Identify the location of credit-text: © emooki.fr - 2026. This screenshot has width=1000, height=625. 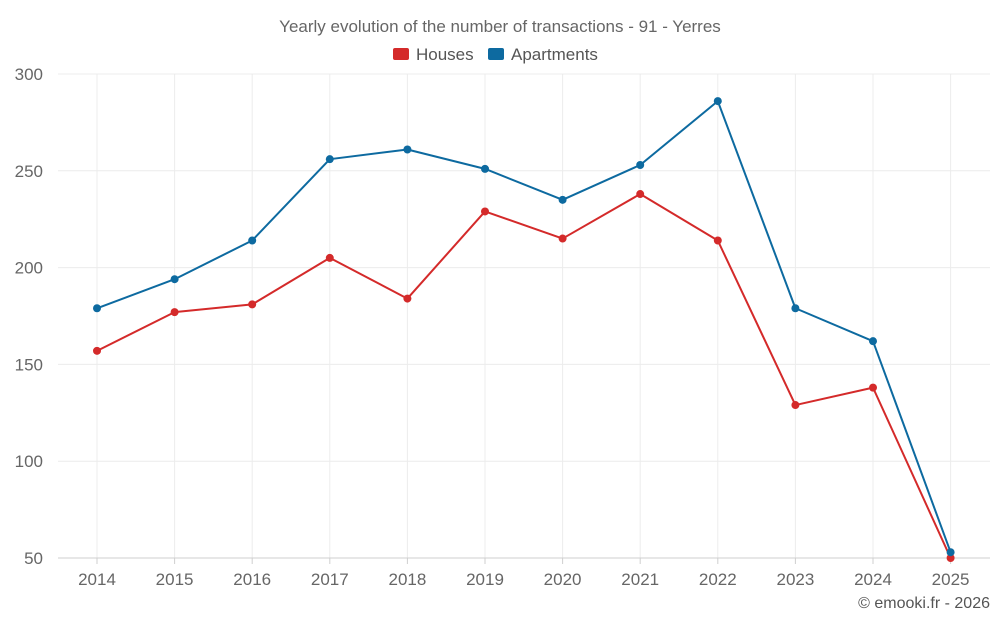
(924, 603).